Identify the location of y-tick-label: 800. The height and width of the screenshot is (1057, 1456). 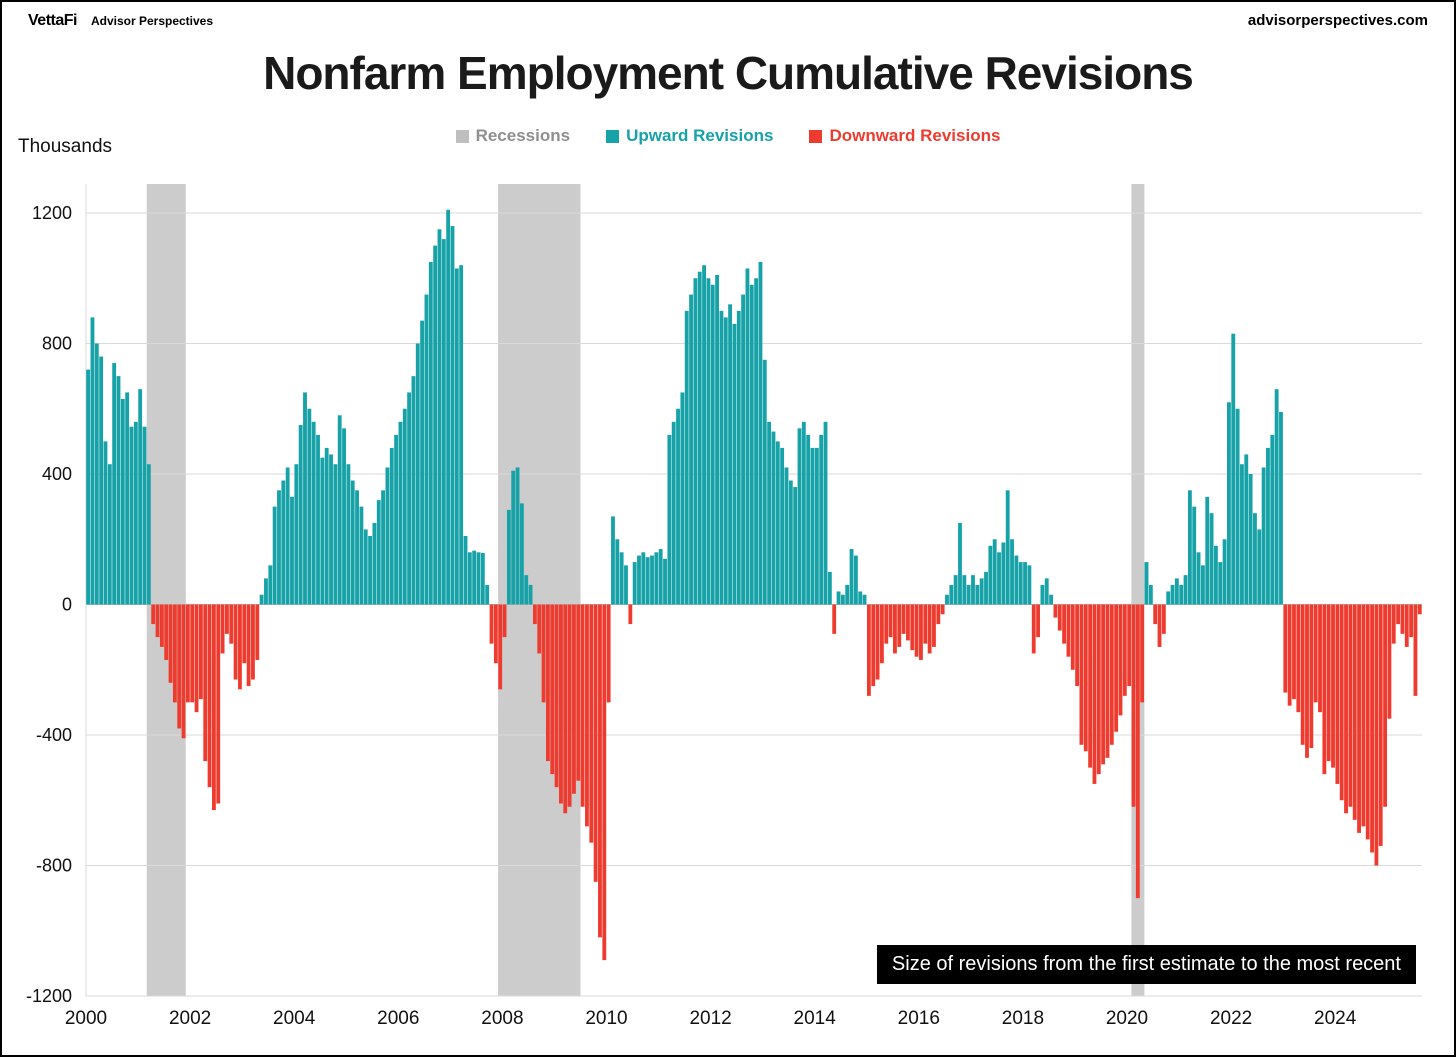
(57, 344).